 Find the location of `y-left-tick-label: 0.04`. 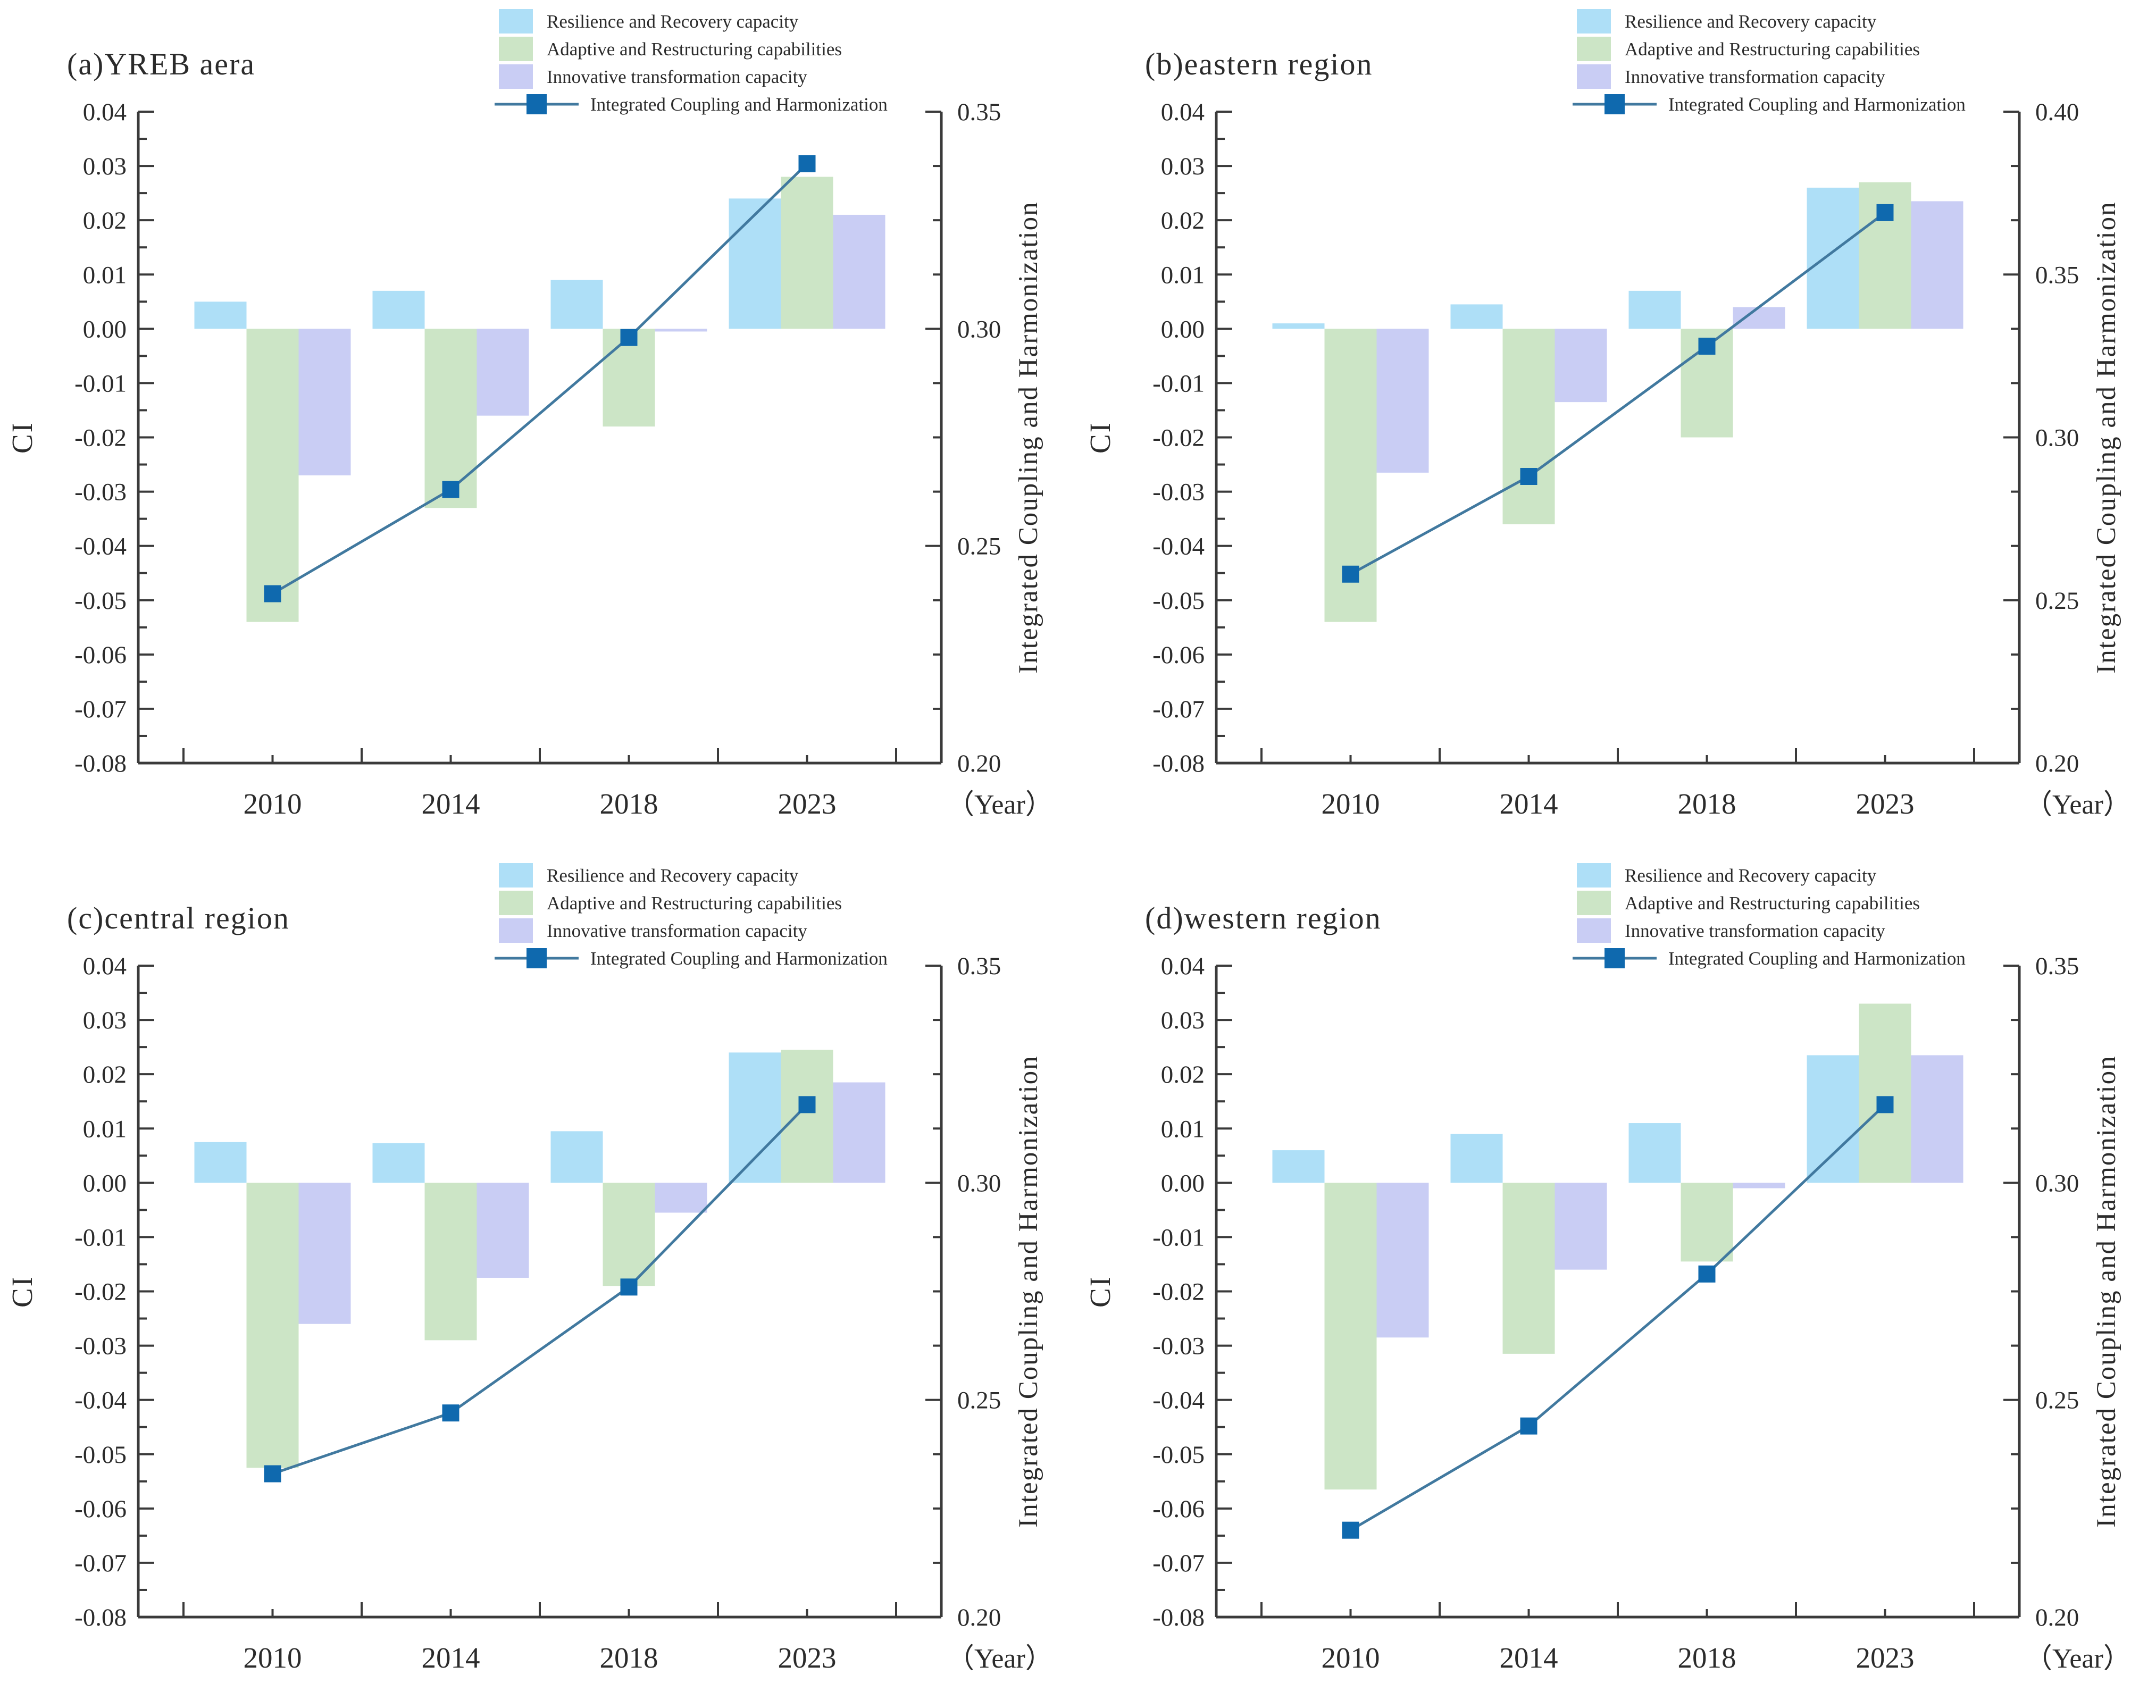

y-left-tick-label: 0.04 is located at coordinates (1183, 966).